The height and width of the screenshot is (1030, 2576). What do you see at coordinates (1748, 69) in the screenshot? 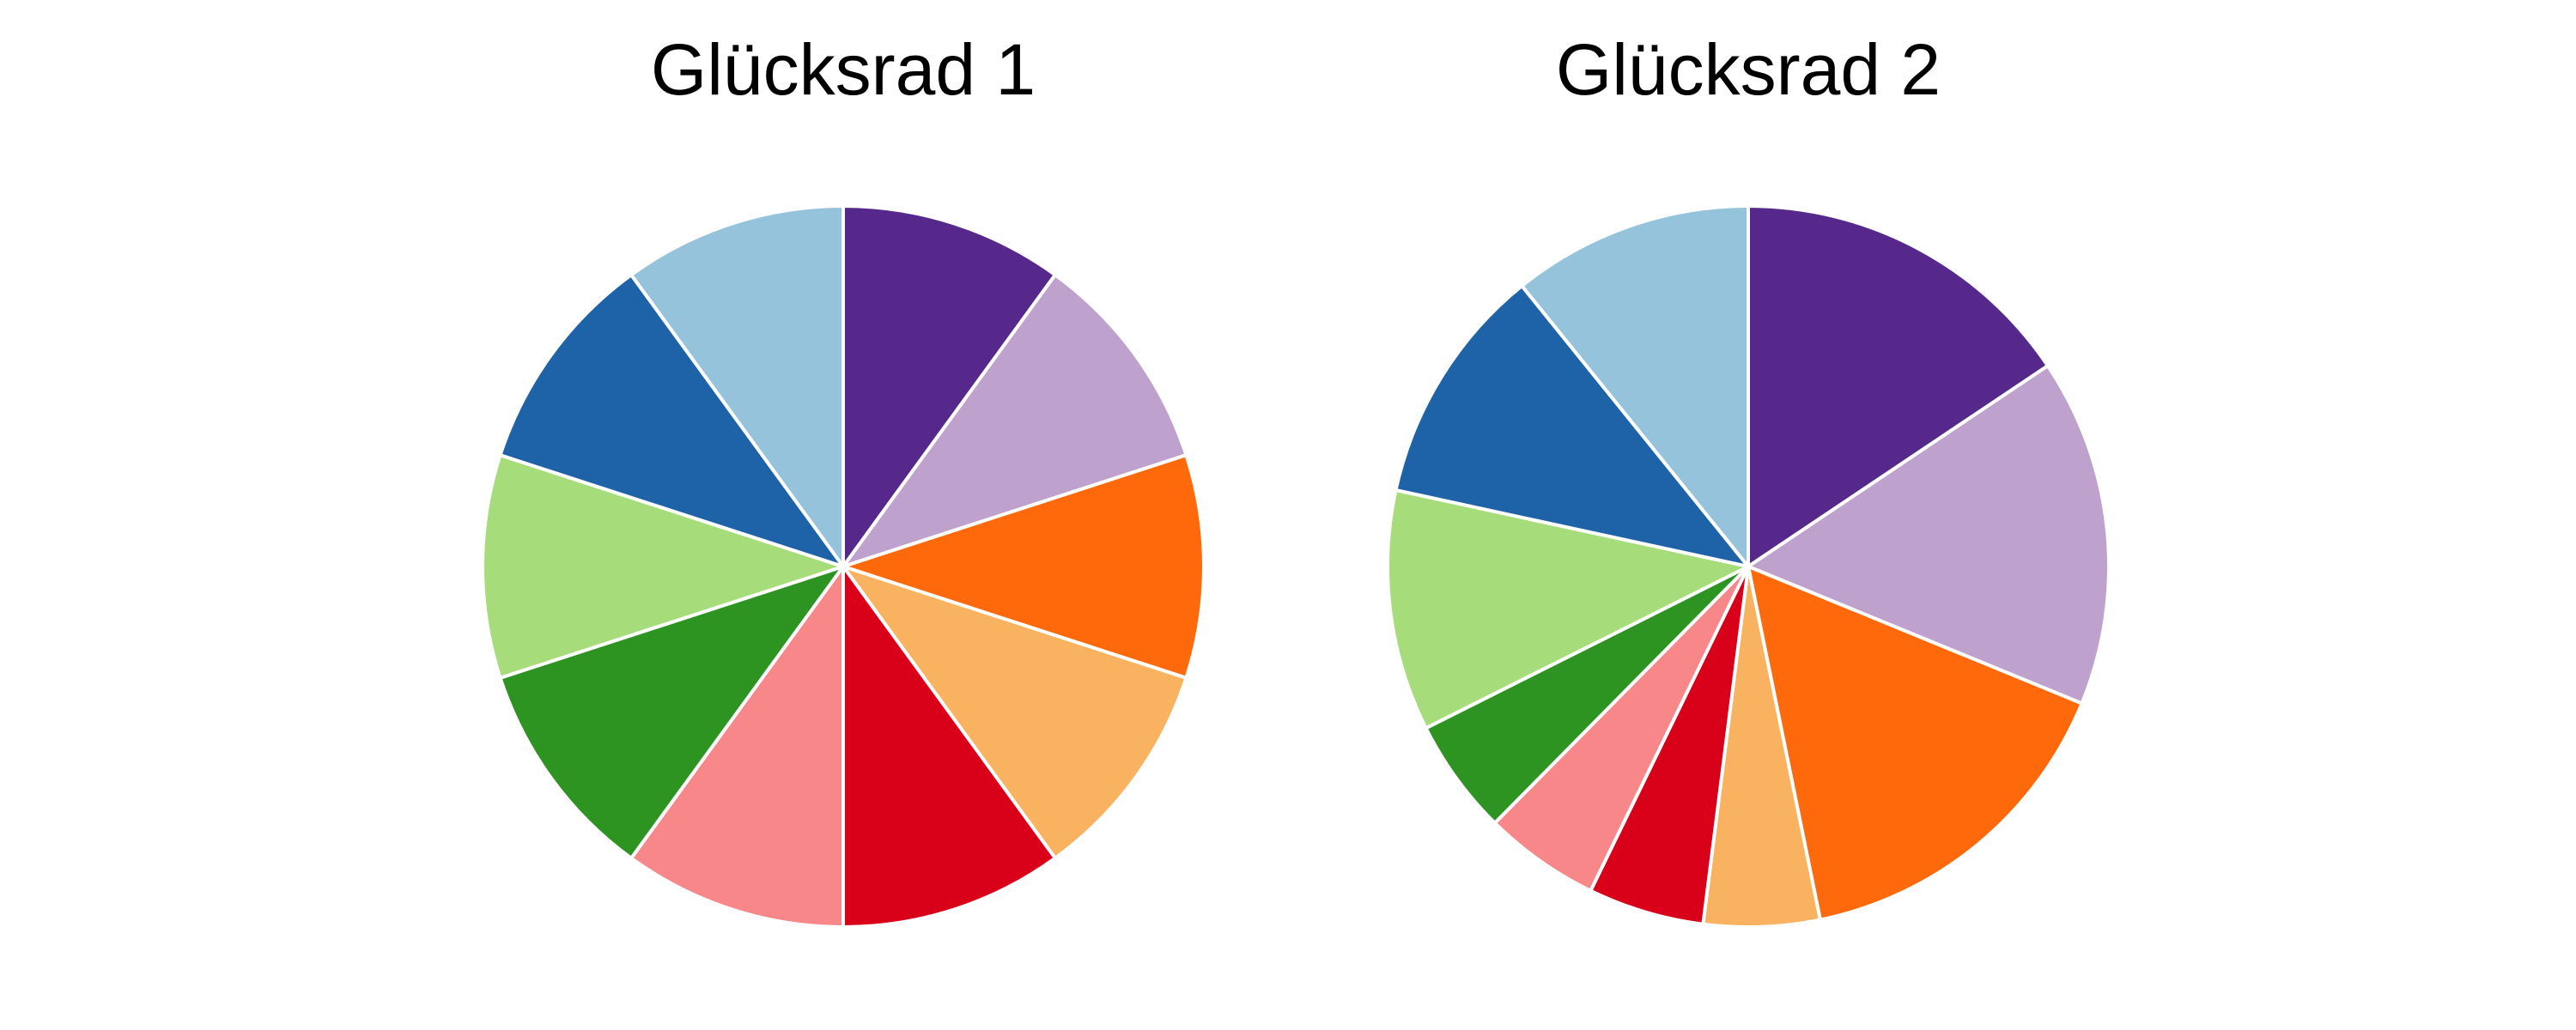
I see `chart-2-title: Glücksrad 2` at bounding box center [1748, 69].